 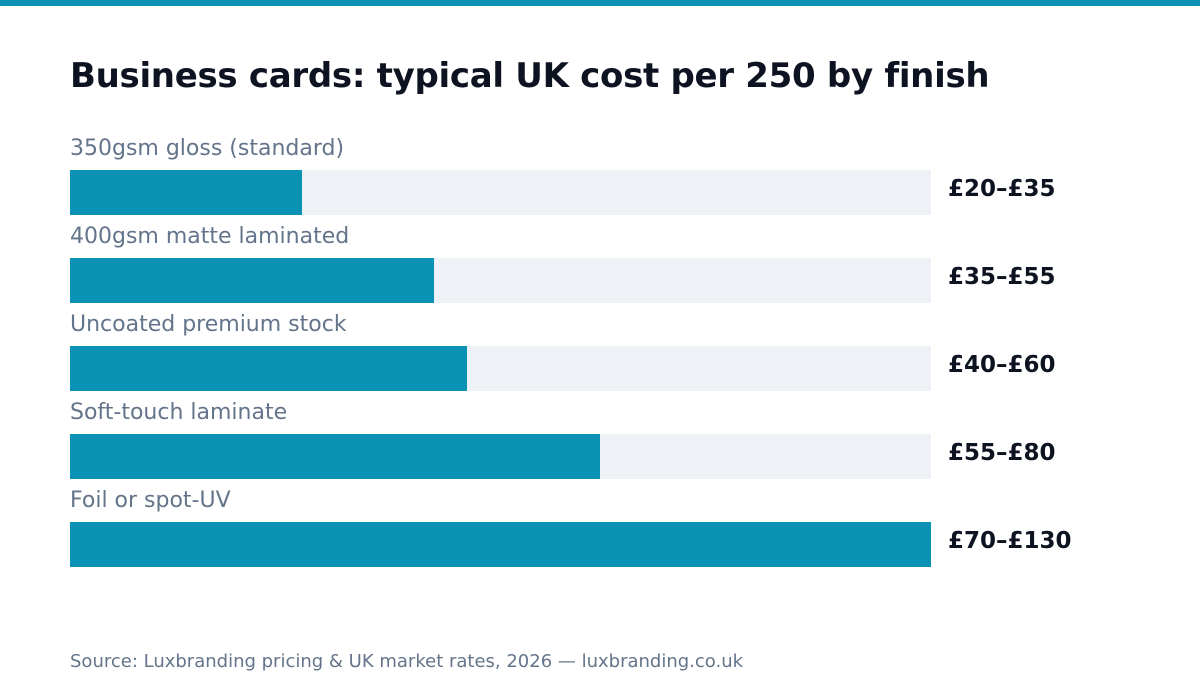 What do you see at coordinates (1002, 277) in the screenshot?
I see `value-label: £35–£55` at bounding box center [1002, 277].